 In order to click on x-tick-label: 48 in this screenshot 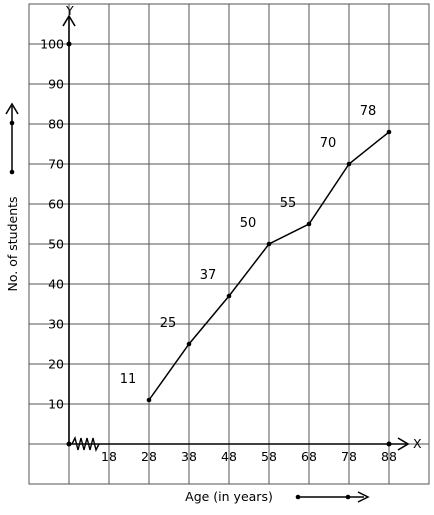, I will do `click(229, 456)`.